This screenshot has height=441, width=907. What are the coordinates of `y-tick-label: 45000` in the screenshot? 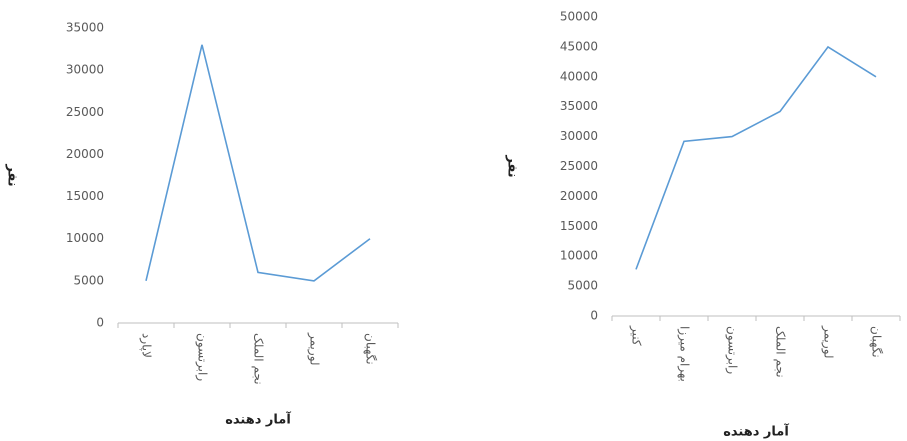 It's located at (579, 46).